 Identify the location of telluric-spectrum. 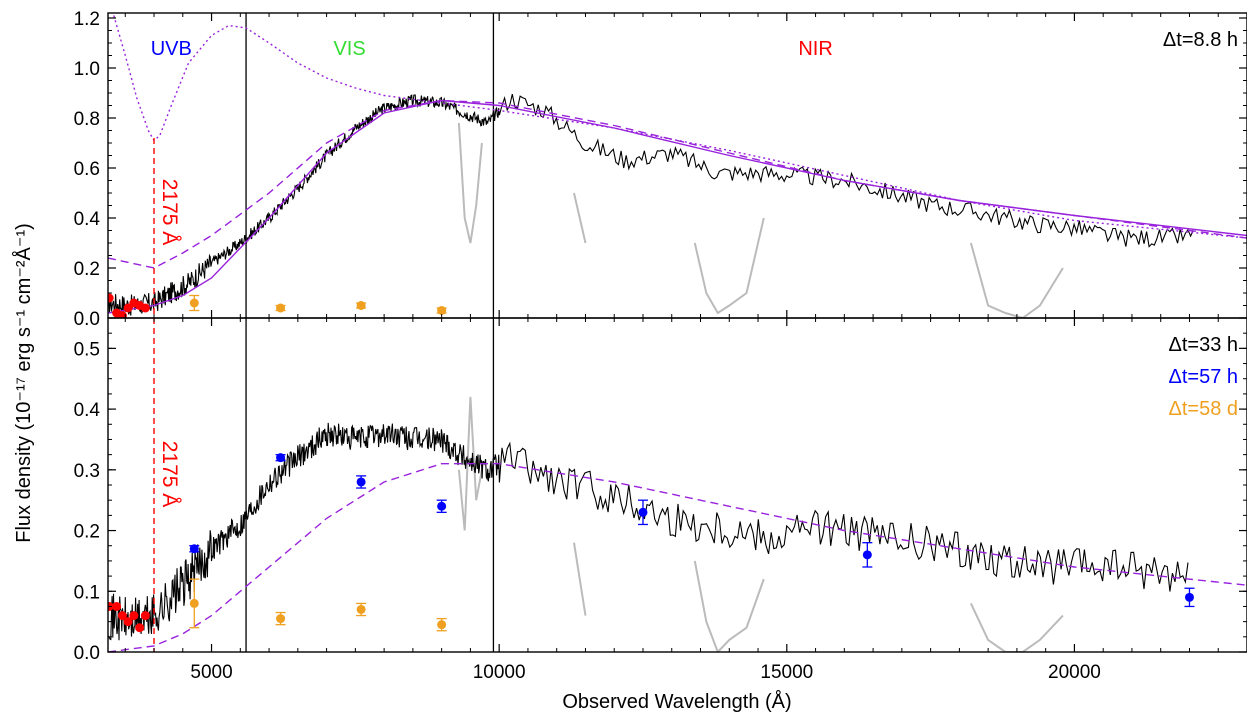
(760, 220).